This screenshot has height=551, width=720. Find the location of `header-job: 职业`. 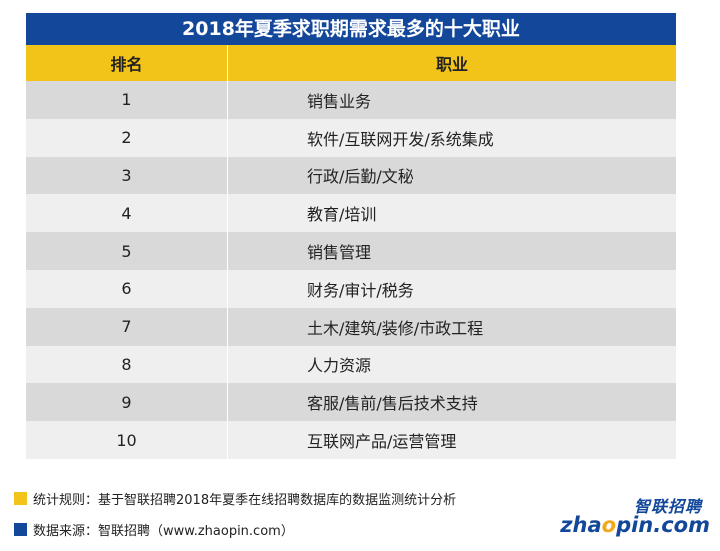

header-job: 职业 is located at coordinates (451, 64).